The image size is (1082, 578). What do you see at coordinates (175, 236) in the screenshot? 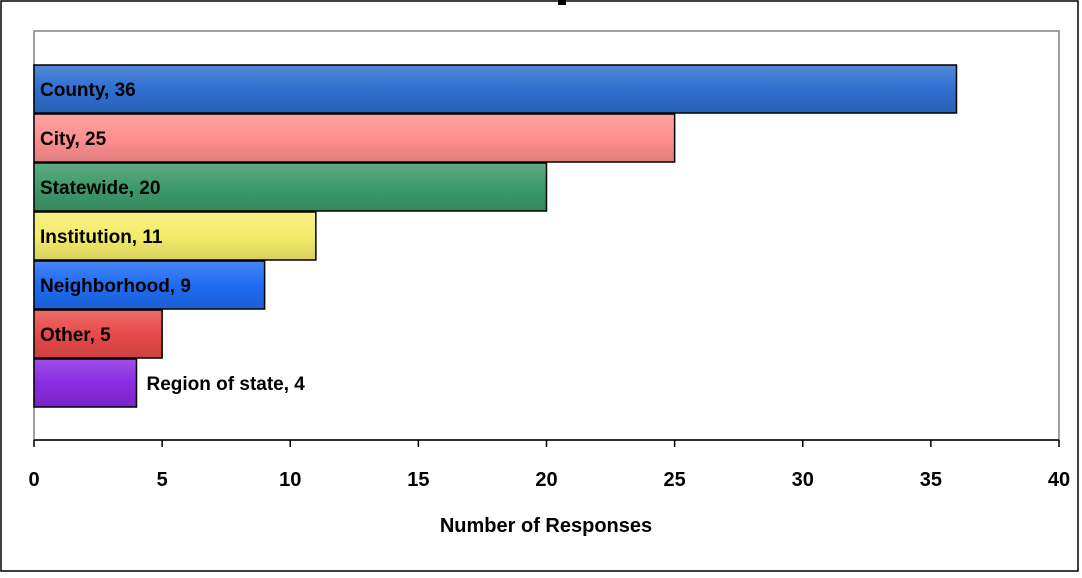
I see `bar-institution` at bounding box center [175, 236].